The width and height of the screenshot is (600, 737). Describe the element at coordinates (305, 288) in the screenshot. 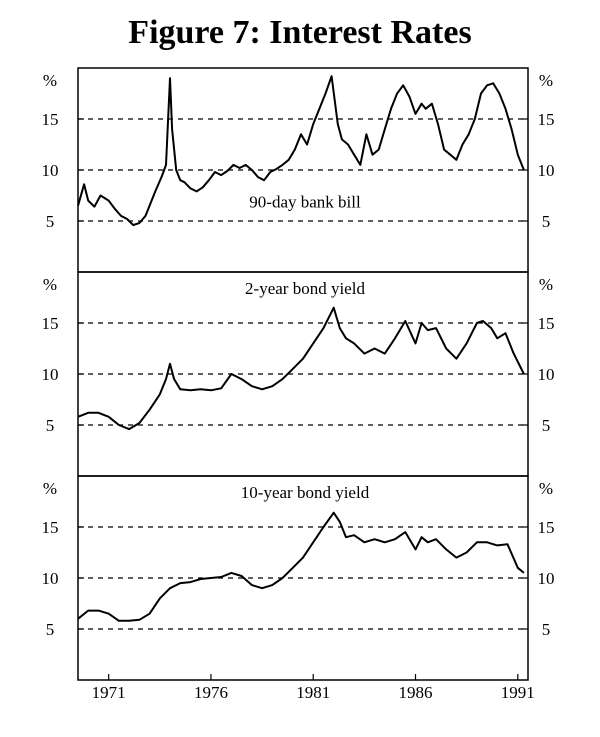

I see `series-label: 2-year bond yield` at that location.